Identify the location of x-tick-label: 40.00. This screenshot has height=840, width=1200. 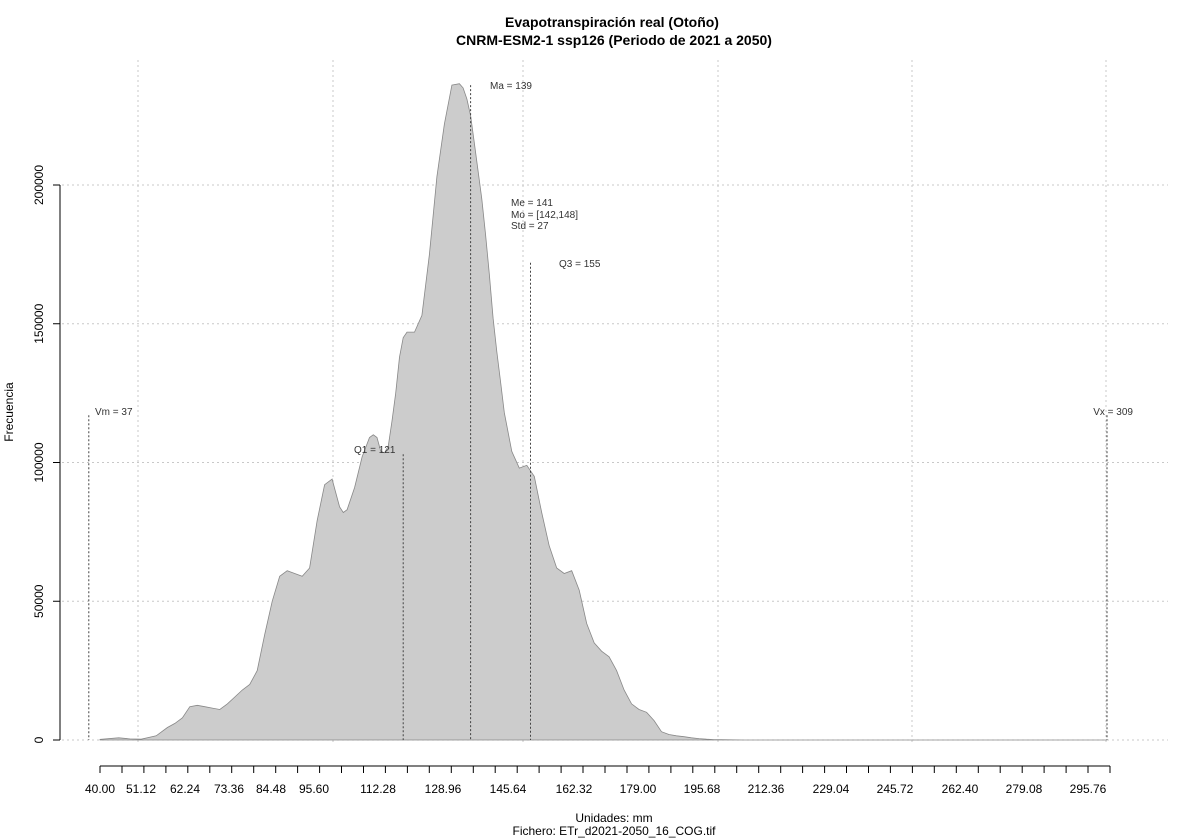
(100, 789).